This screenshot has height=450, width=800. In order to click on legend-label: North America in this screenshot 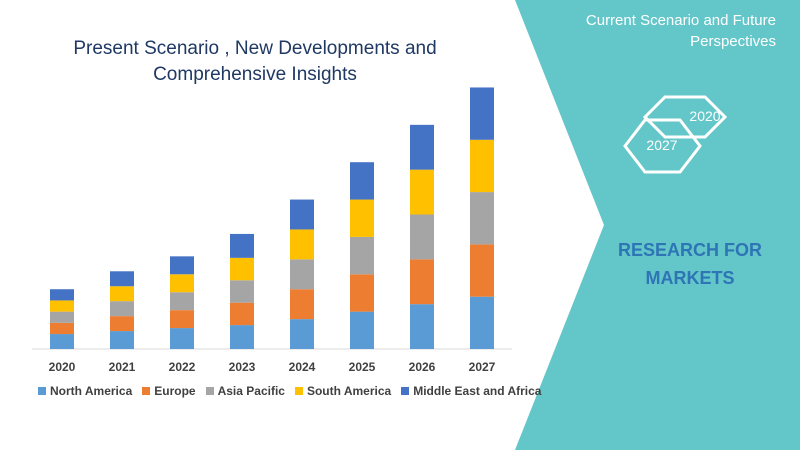, I will do `click(91, 391)`.